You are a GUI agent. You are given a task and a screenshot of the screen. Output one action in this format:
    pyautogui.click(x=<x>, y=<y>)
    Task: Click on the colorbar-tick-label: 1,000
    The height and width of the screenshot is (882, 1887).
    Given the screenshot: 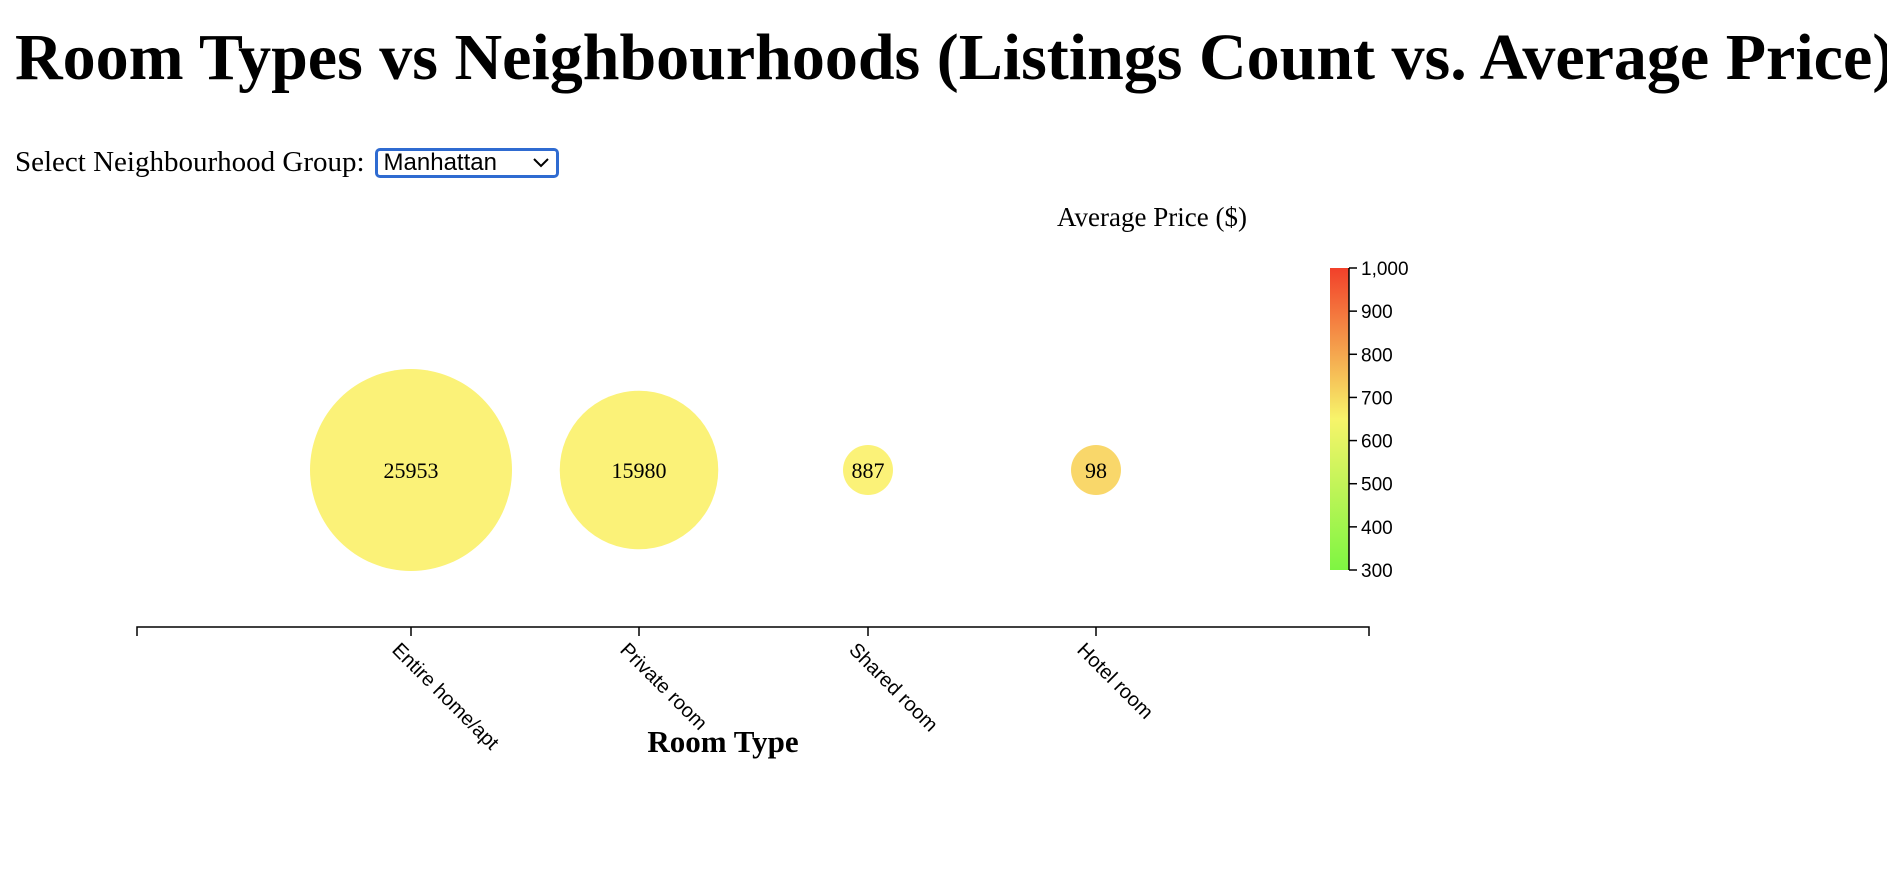 What is the action you would take?
    pyautogui.click(x=1385, y=269)
    